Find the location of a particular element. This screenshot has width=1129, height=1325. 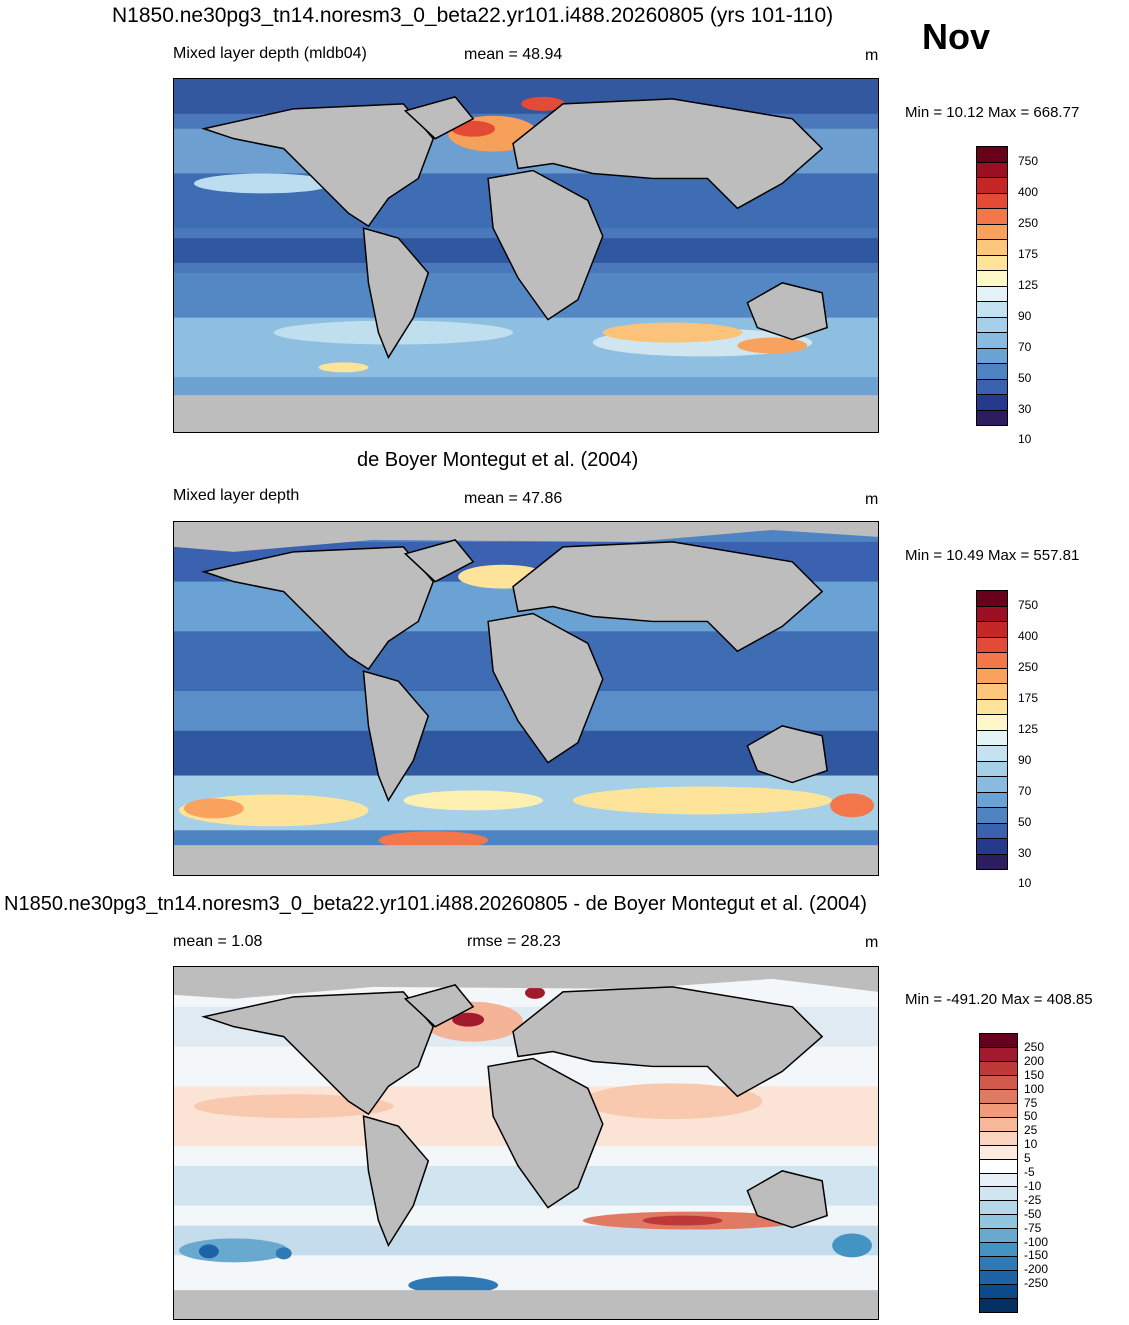

panel2-minmax: Min = 10.49 Max = 557.81 is located at coordinates (992, 555).